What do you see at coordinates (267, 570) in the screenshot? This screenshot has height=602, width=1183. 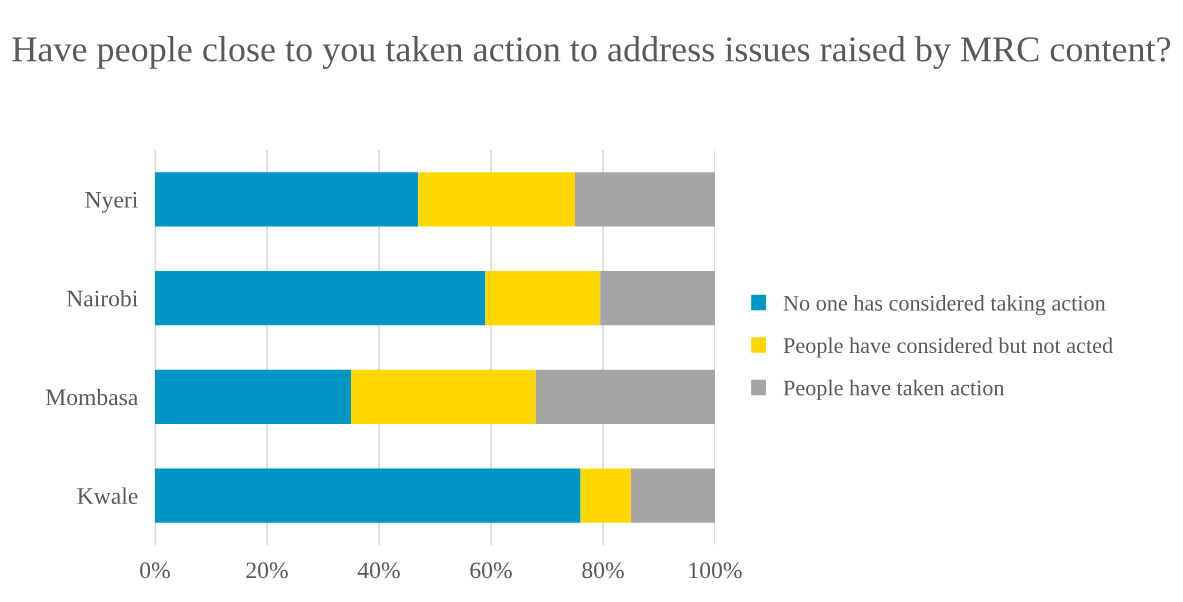 I see `x-tick-label: 20%` at bounding box center [267, 570].